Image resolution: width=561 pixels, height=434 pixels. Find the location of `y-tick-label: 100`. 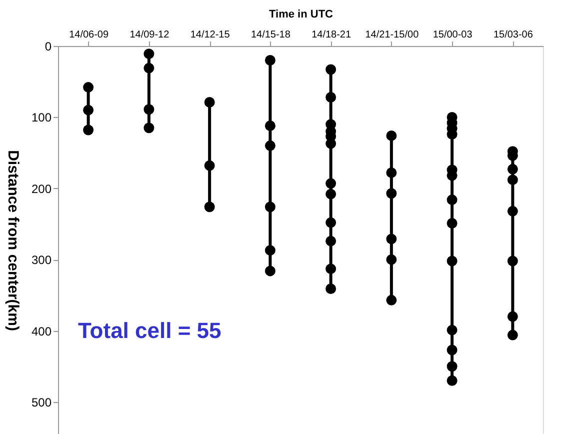

y-tick-label: 100 is located at coordinates (41, 117).